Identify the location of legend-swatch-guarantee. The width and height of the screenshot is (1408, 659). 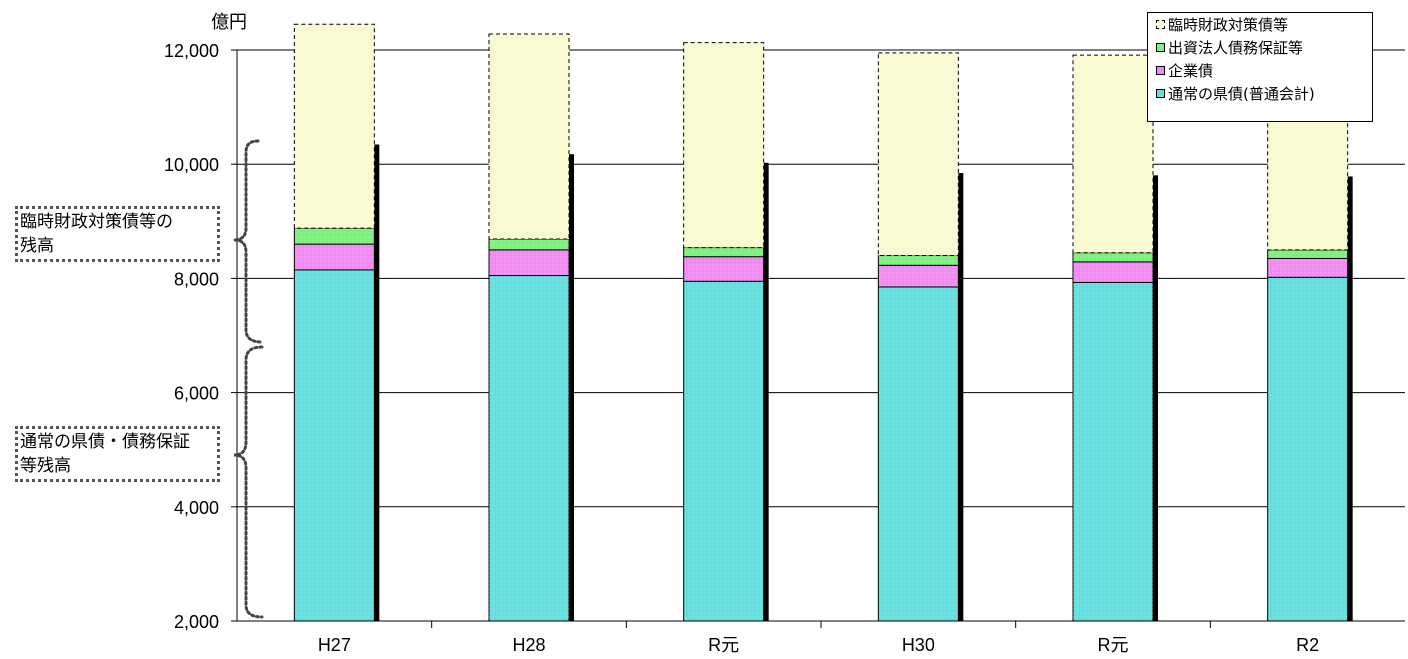
(1160, 47).